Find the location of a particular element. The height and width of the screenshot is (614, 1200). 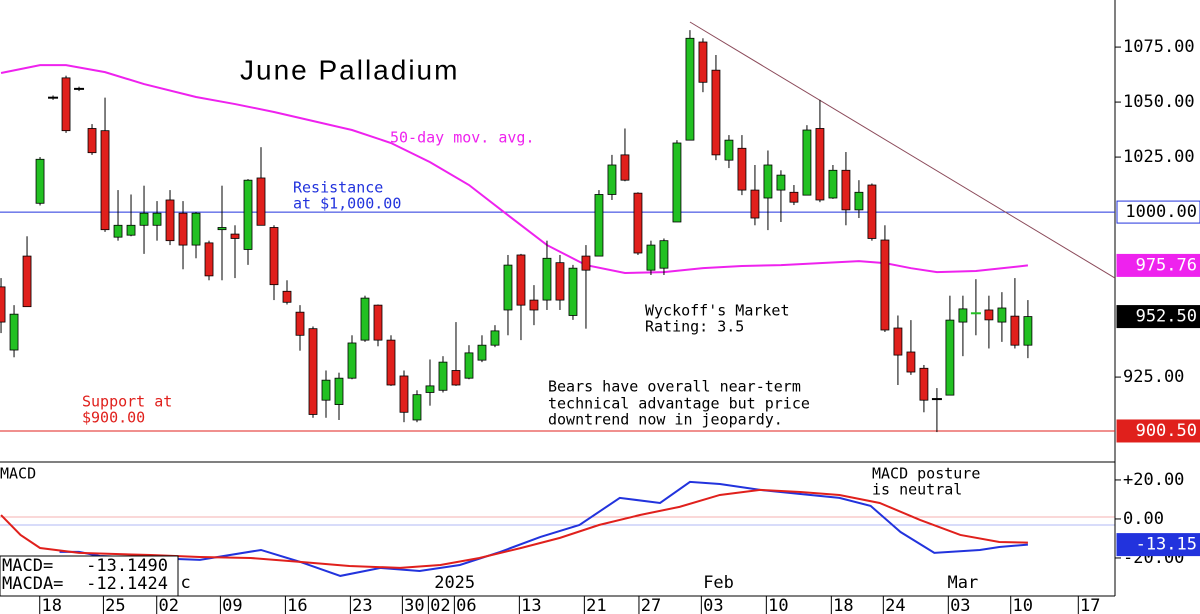

month-label: Mar is located at coordinates (963, 583).